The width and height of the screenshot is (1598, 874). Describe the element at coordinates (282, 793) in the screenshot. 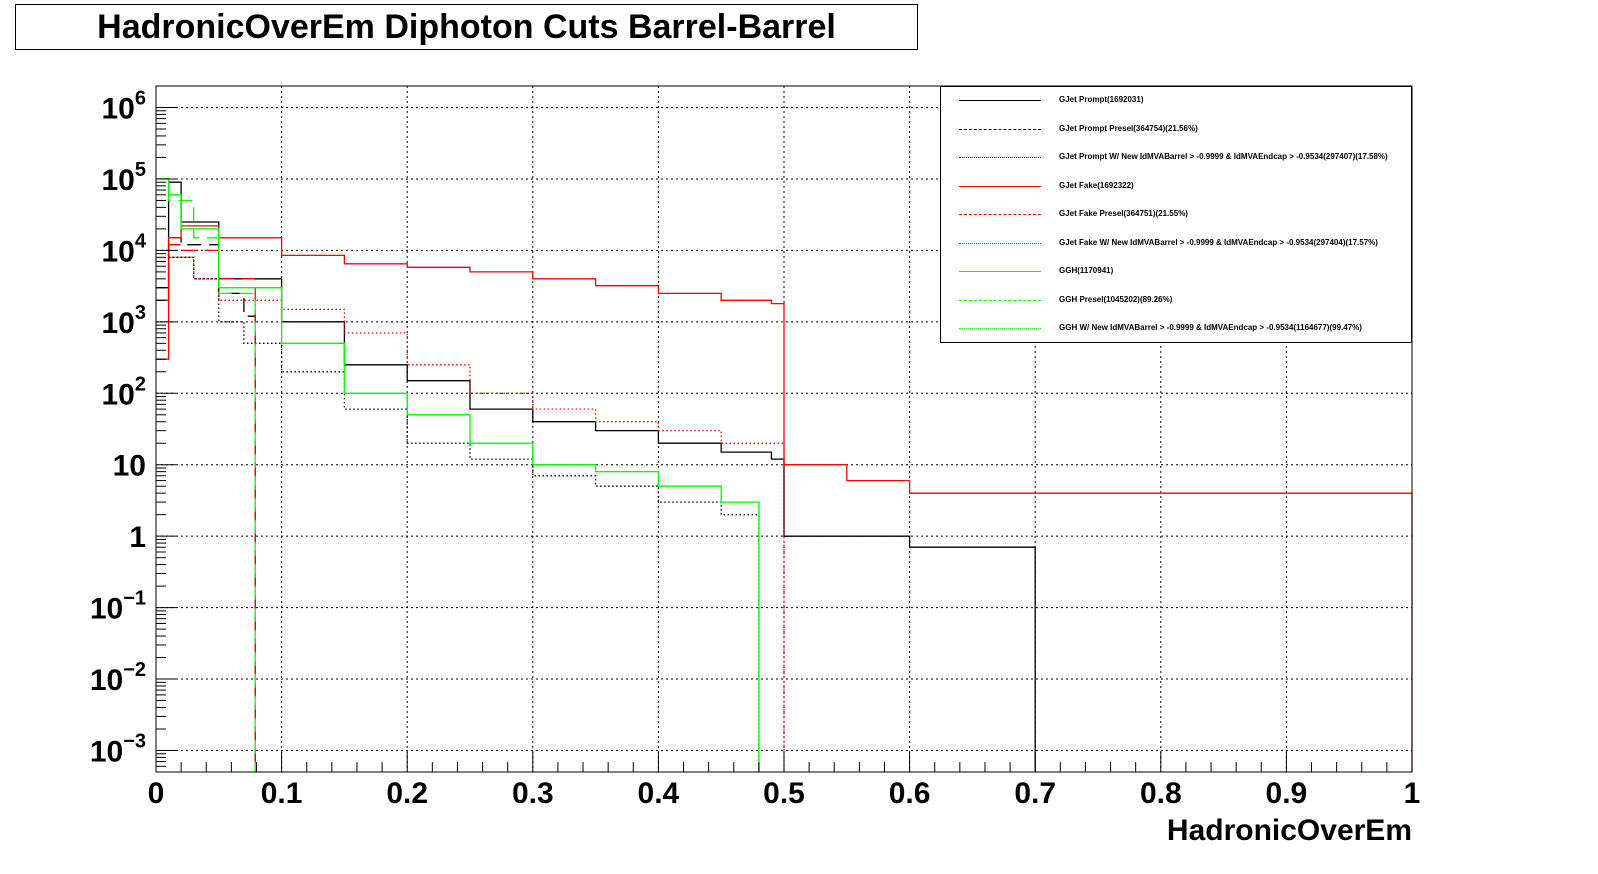

I see `x-tick-label: 0.1` at that location.